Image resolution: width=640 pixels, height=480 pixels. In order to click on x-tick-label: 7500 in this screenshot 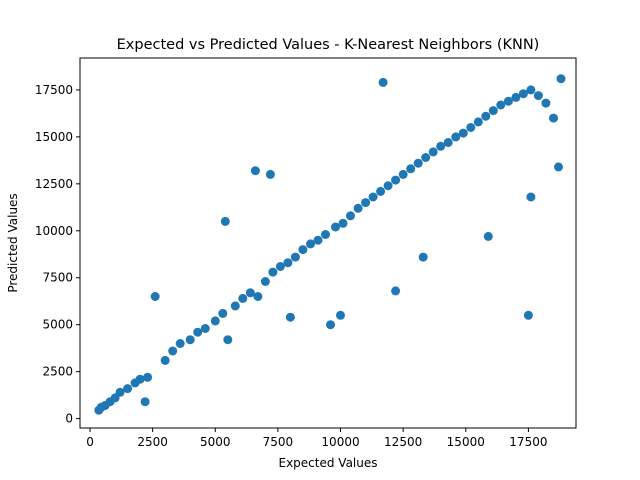, I will do `click(278, 442)`.